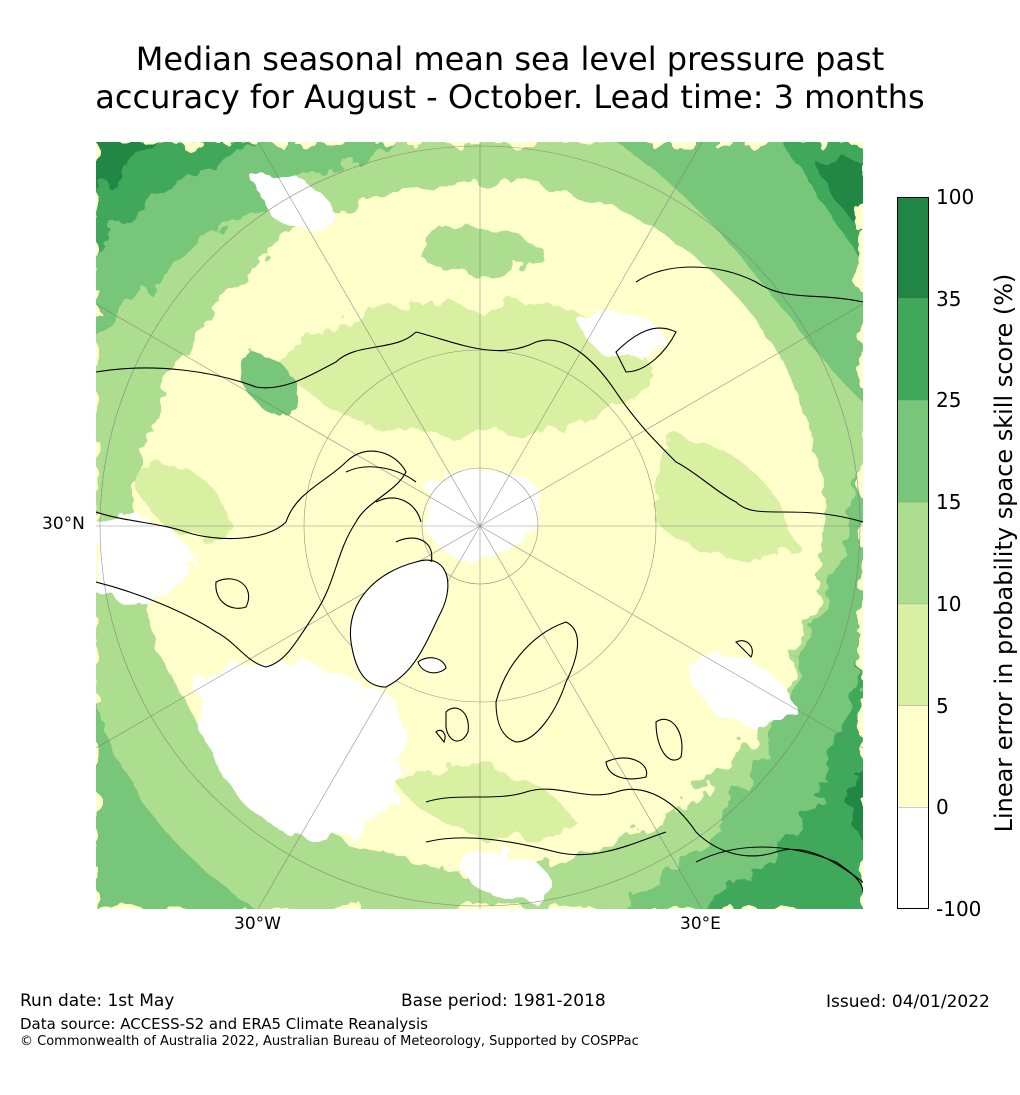  Describe the element at coordinates (942, 705) in the screenshot. I see `colorbar-tick-label: 5` at that location.